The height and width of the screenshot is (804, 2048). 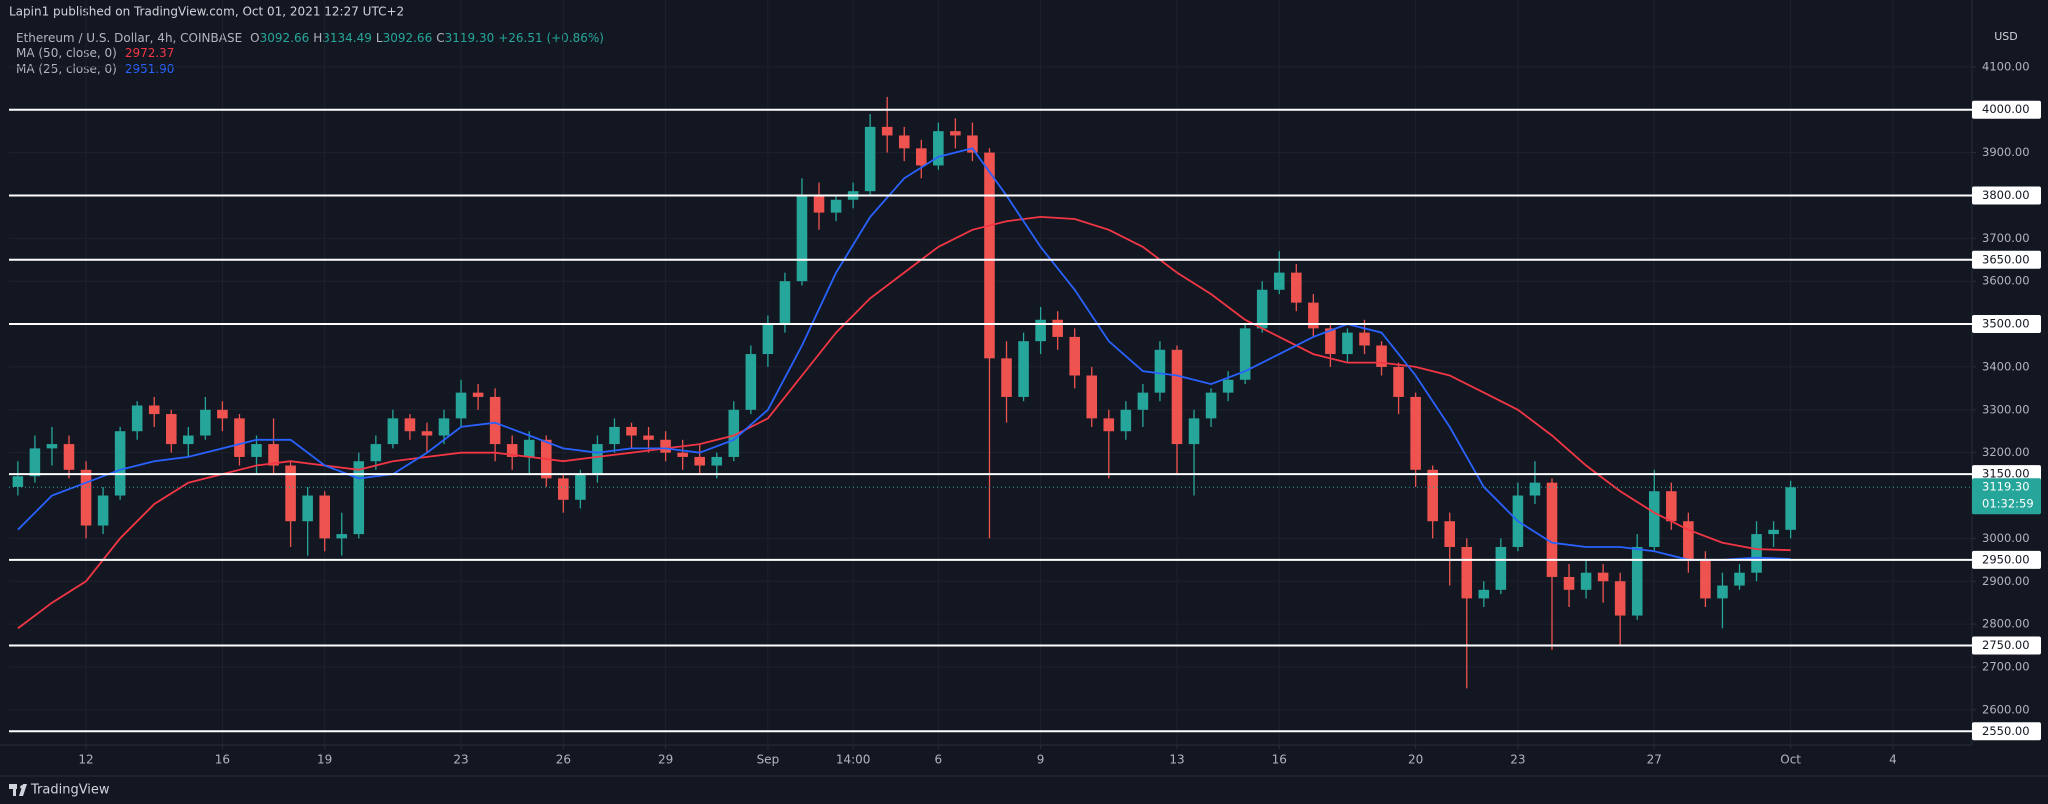 What do you see at coordinates (470, 38) in the screenshot?
I see `legend-value: 3119.30` at bounding box center [470, 38].